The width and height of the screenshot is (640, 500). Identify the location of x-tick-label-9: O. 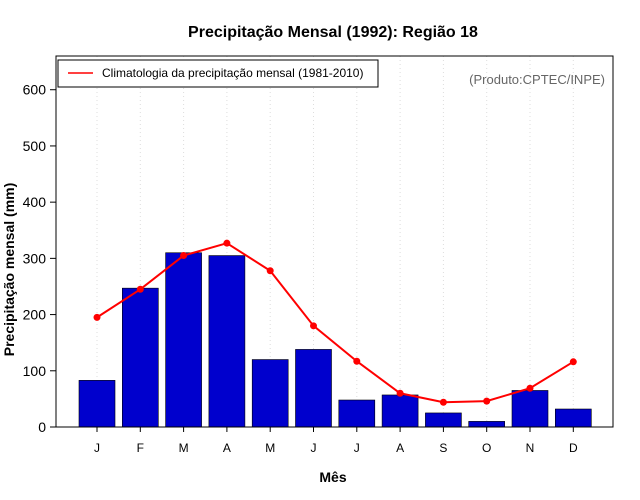
(486, 448).